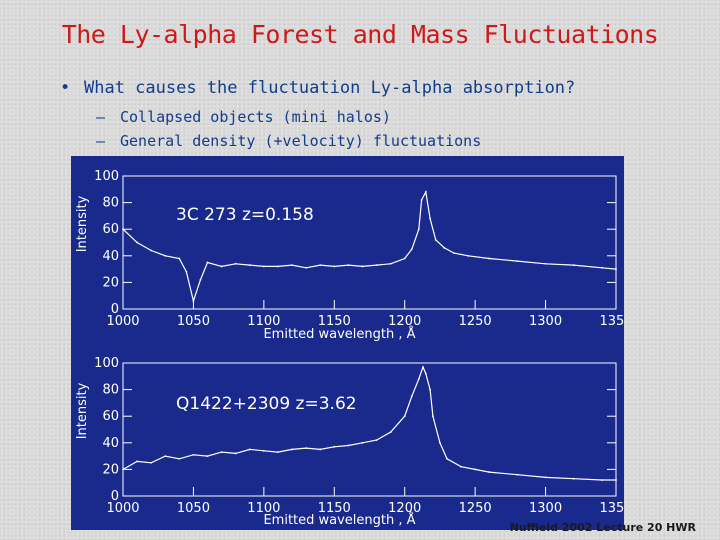 This screenshot has width=720, height=540. What do you see at coordinates (301, 141) in the screenshot?
I see `subbullet-text: General density (+velocity) fluctuations` at bounding box center [301, 141].